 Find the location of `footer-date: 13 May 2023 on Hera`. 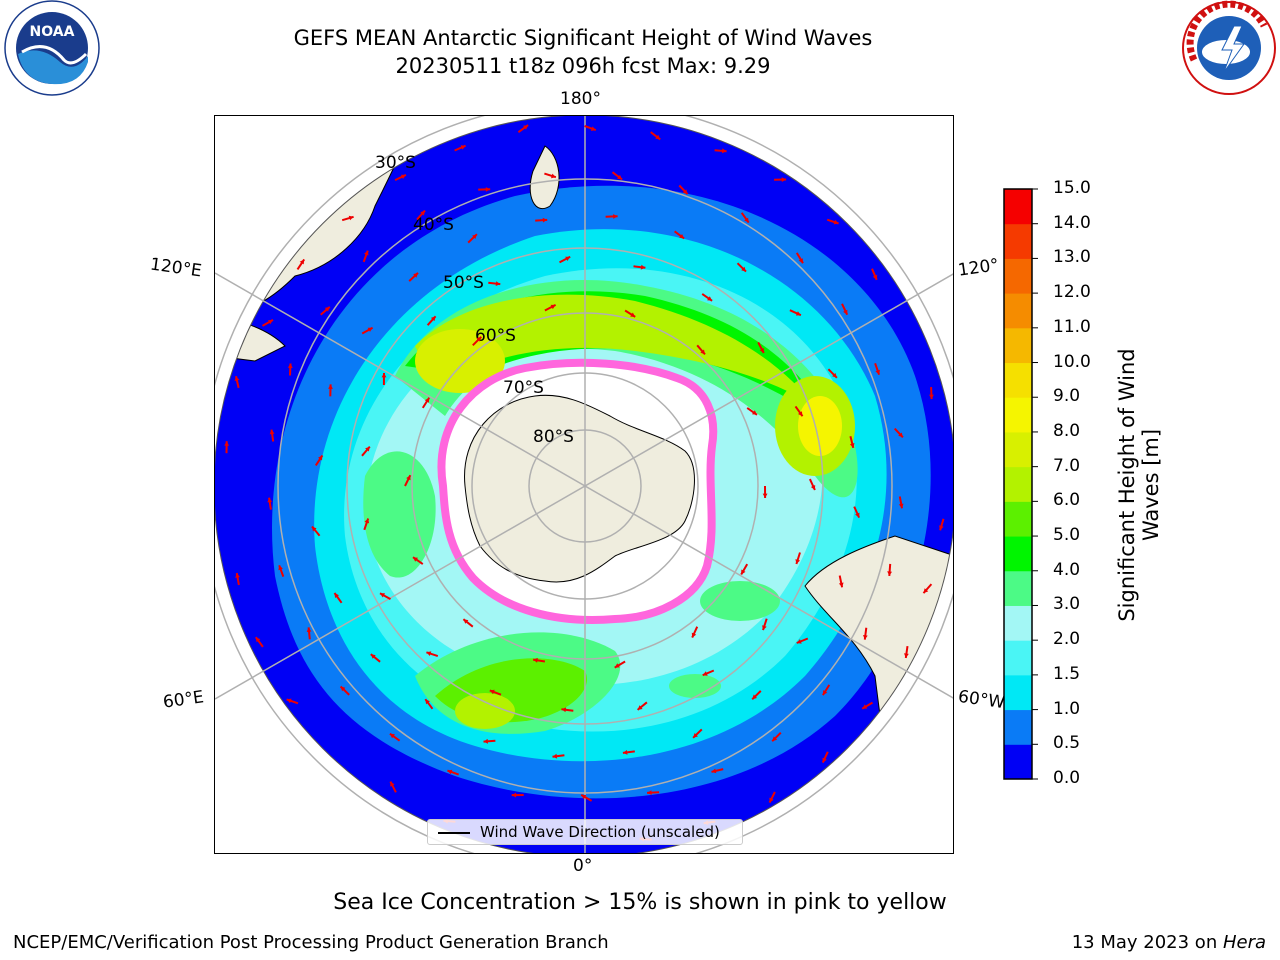

footer-date: 13 May 2023 on Hera is located at coordinates (1169, 942).